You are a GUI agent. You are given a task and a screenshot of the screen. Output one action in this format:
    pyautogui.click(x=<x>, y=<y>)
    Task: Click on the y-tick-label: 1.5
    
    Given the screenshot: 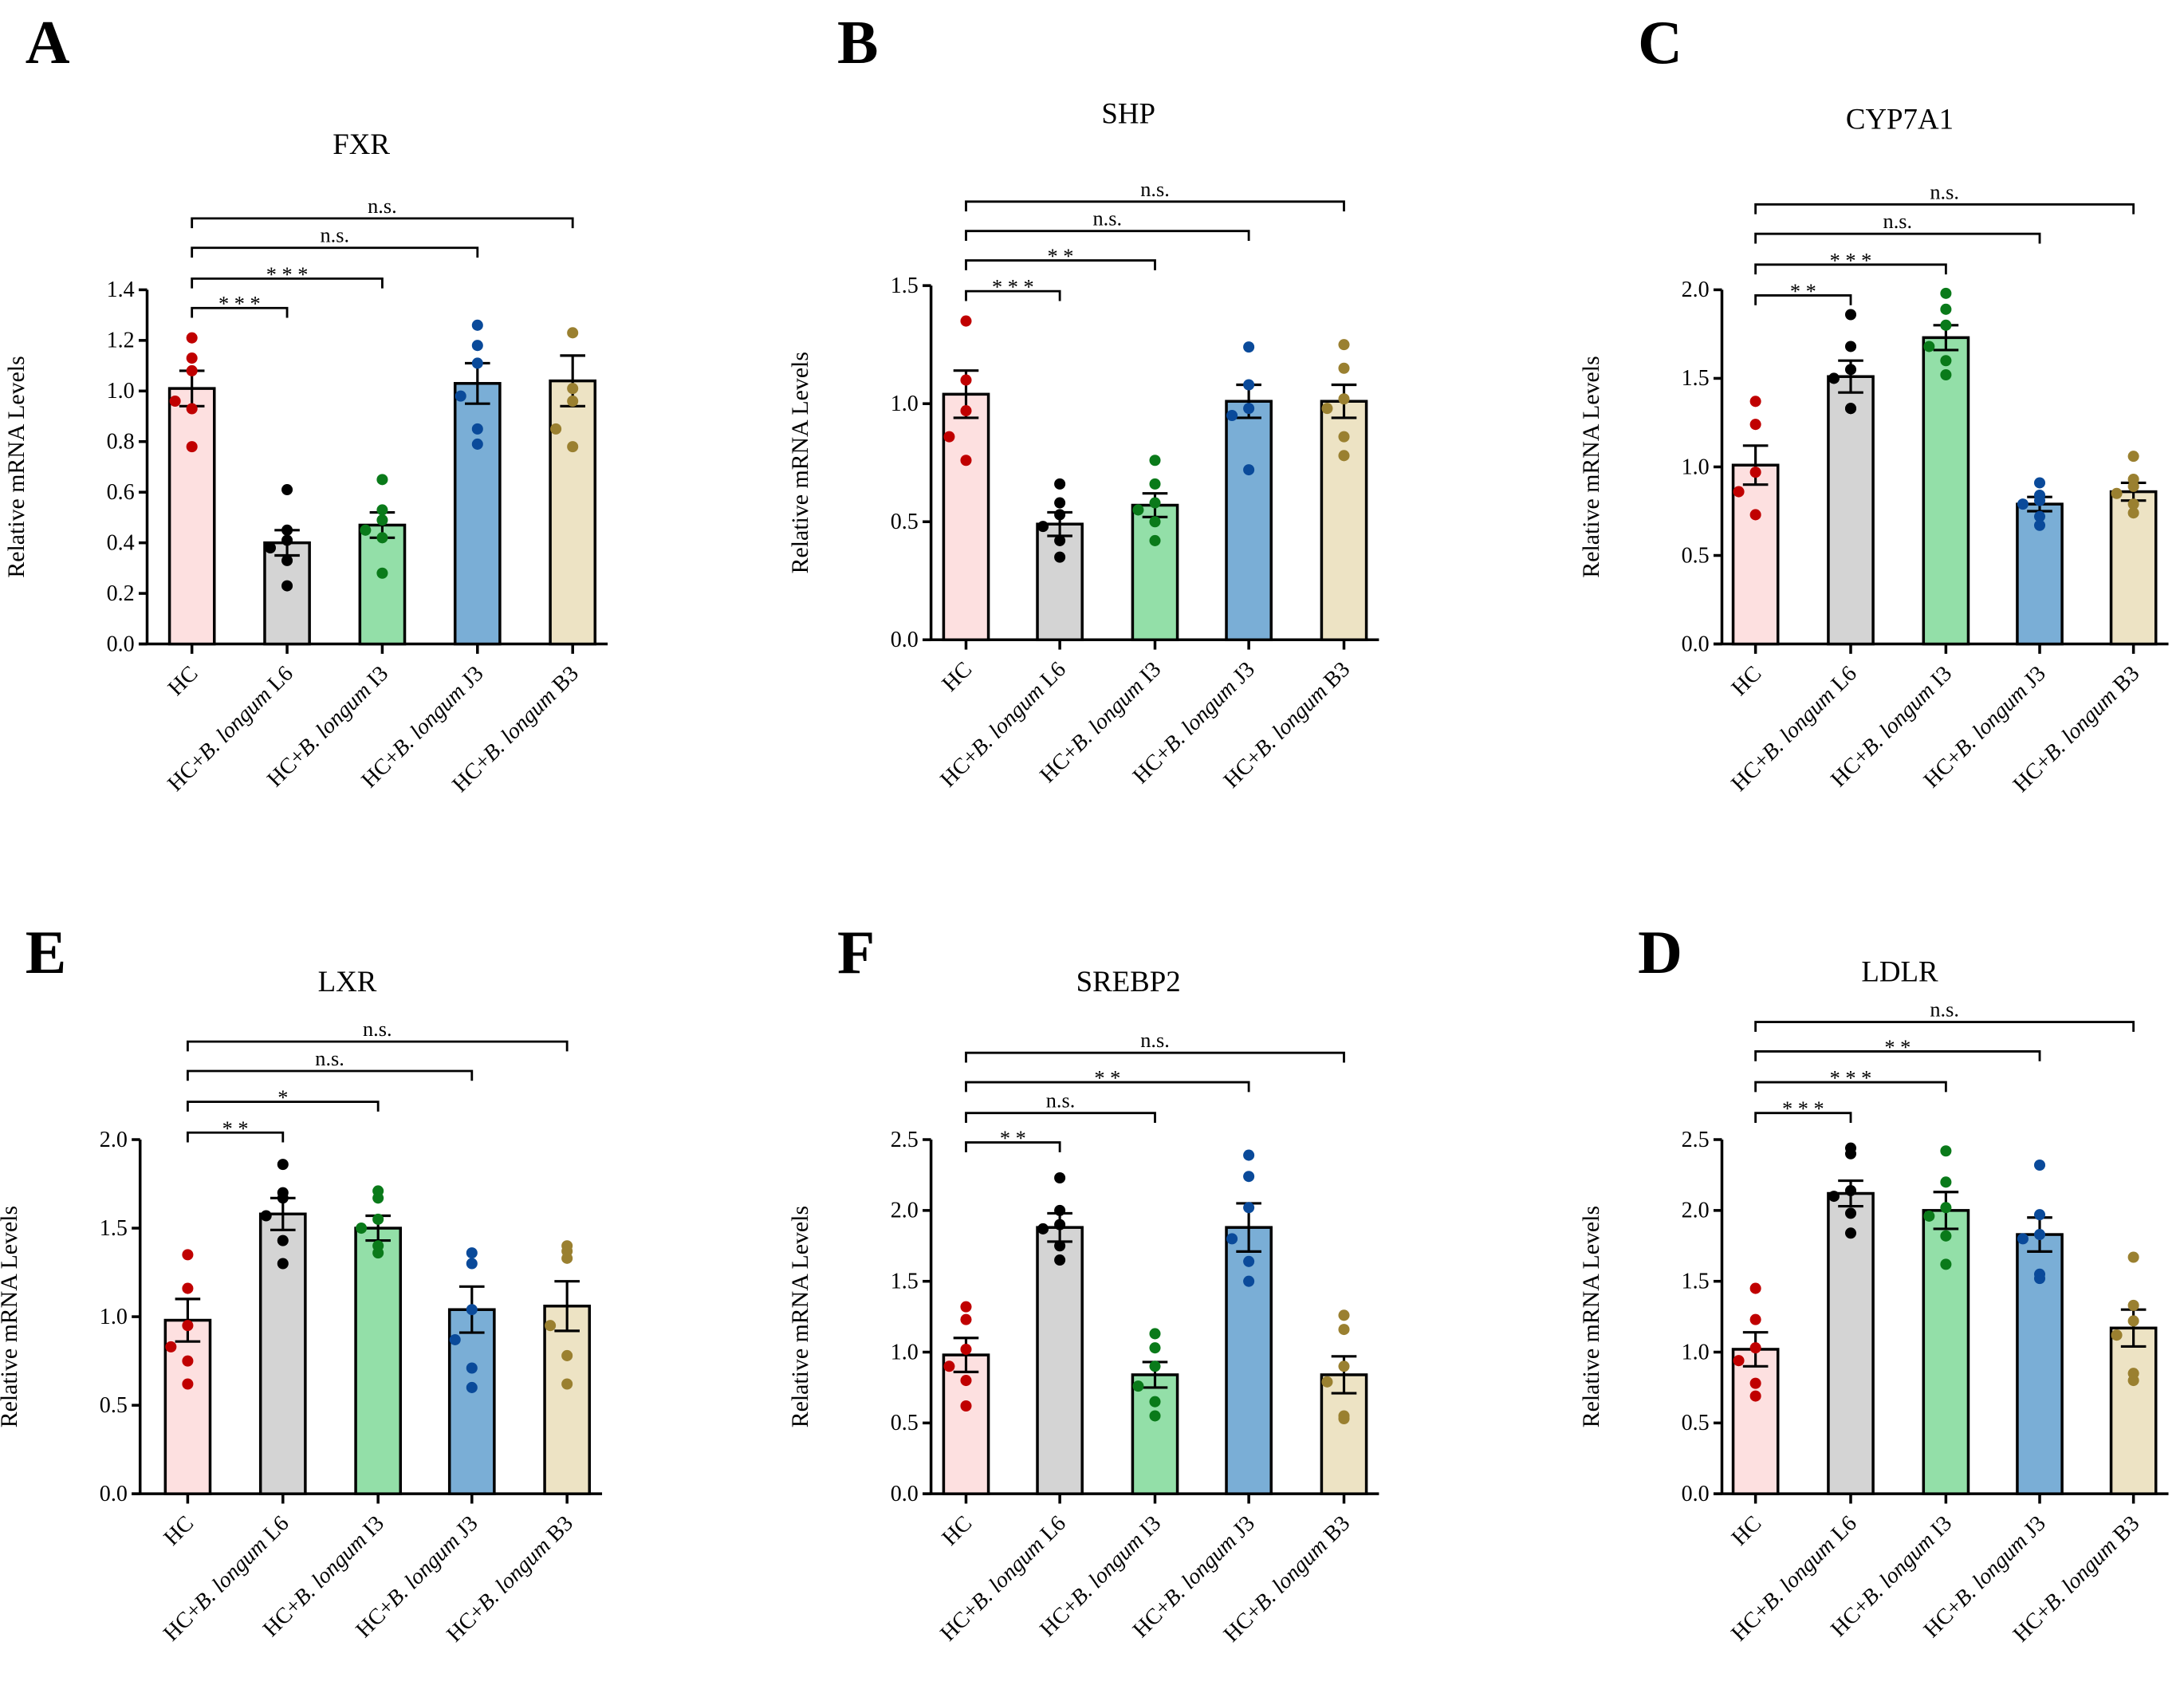 What is the action you would take?
    pyautogui.click(x=114, y=1228)
    